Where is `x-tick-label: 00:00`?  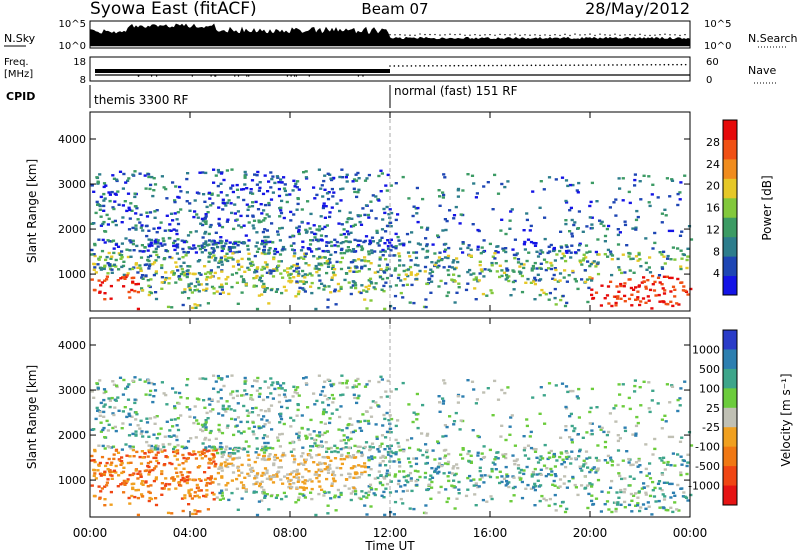 x-tick-label: 00:00 is located at coordinates (90, 533).